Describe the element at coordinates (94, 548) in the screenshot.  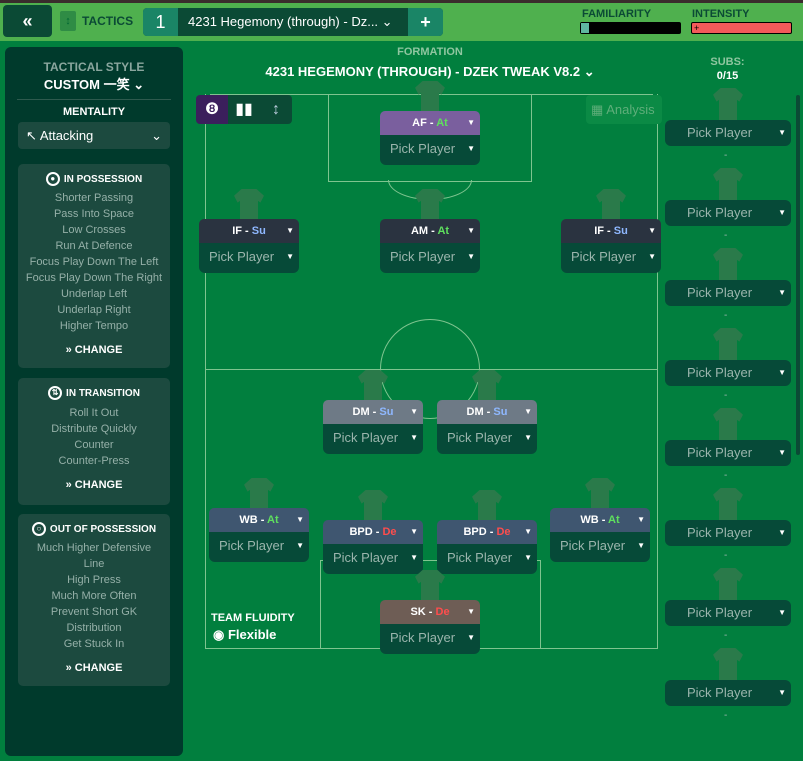
I see `instruction: Much Higher Defensive` at that location.